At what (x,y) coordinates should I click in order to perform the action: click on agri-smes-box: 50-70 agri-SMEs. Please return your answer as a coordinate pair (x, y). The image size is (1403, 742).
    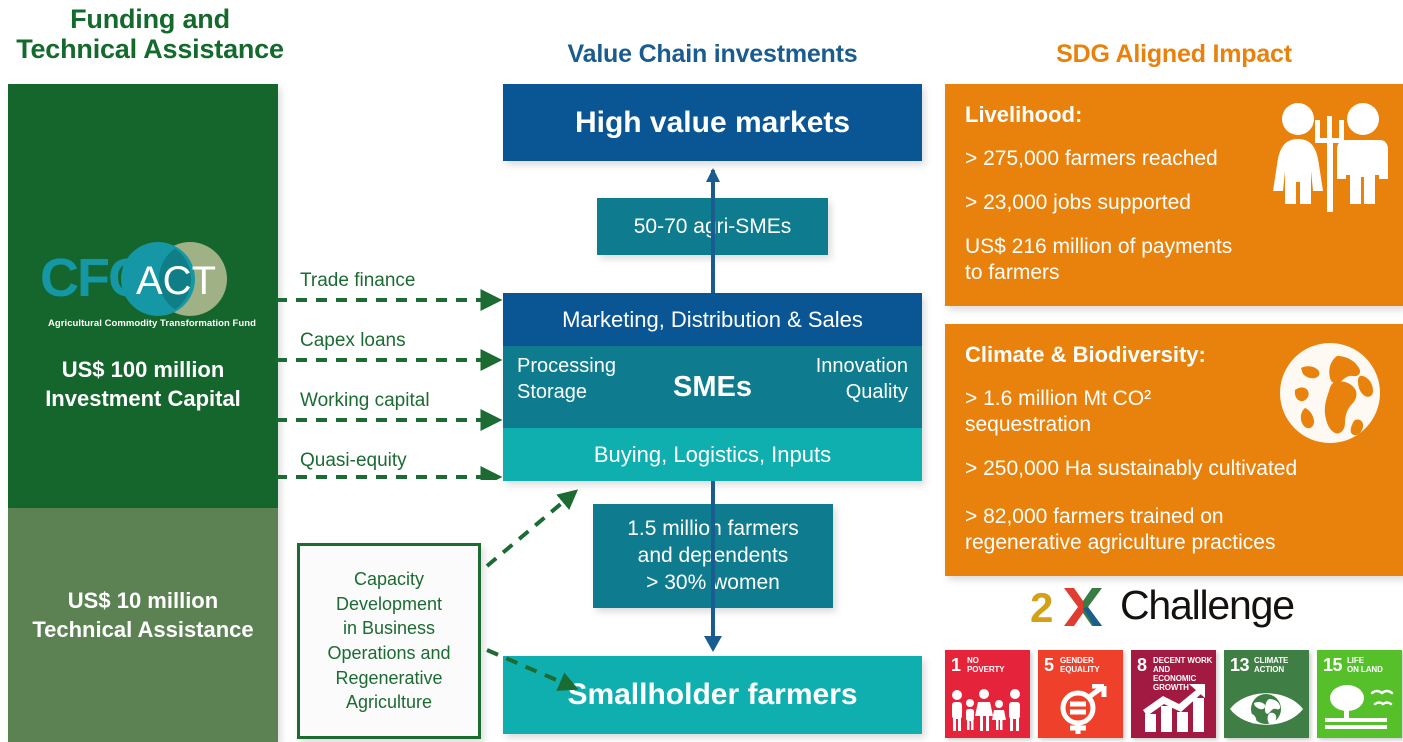
    Looking at the image, I should click on (712, 226).